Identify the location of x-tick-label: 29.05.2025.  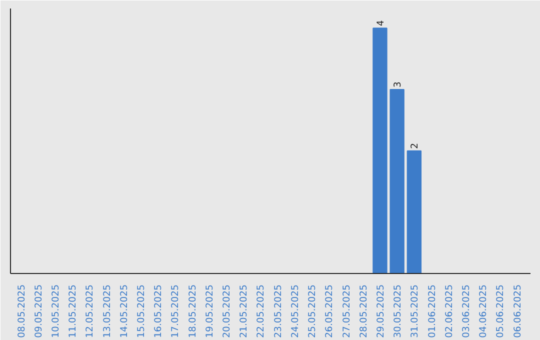
(380, 311).